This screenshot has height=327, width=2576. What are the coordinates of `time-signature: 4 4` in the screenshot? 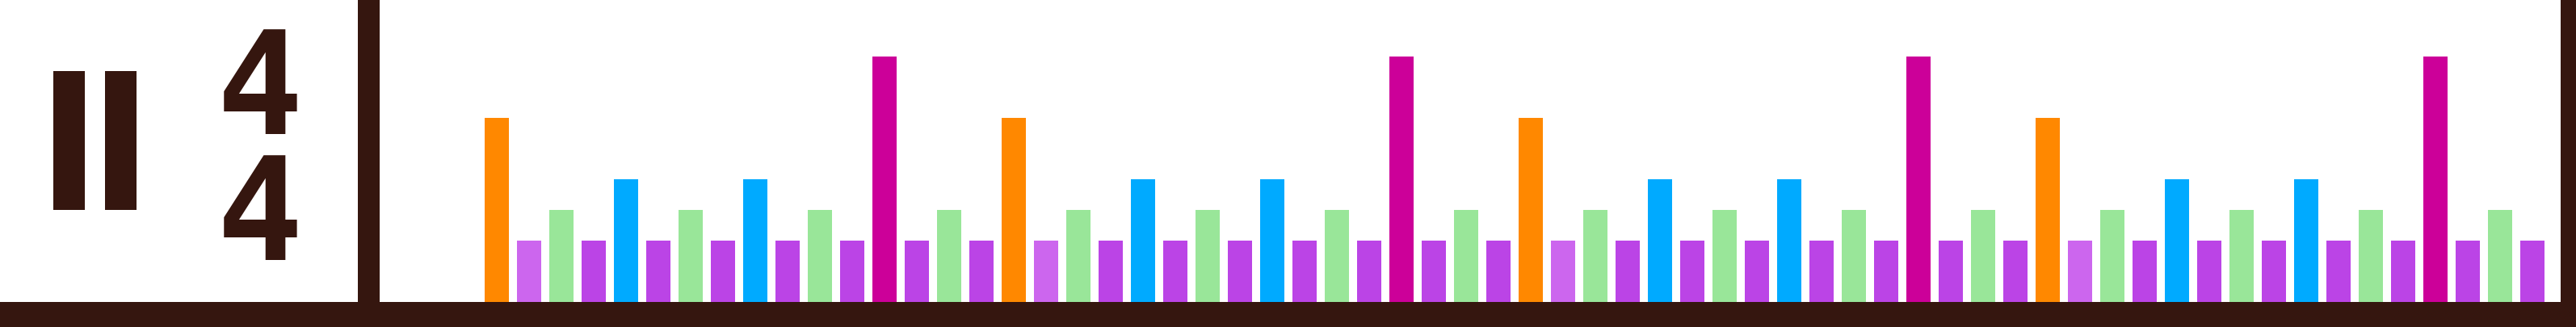 It's located at (259, 147).